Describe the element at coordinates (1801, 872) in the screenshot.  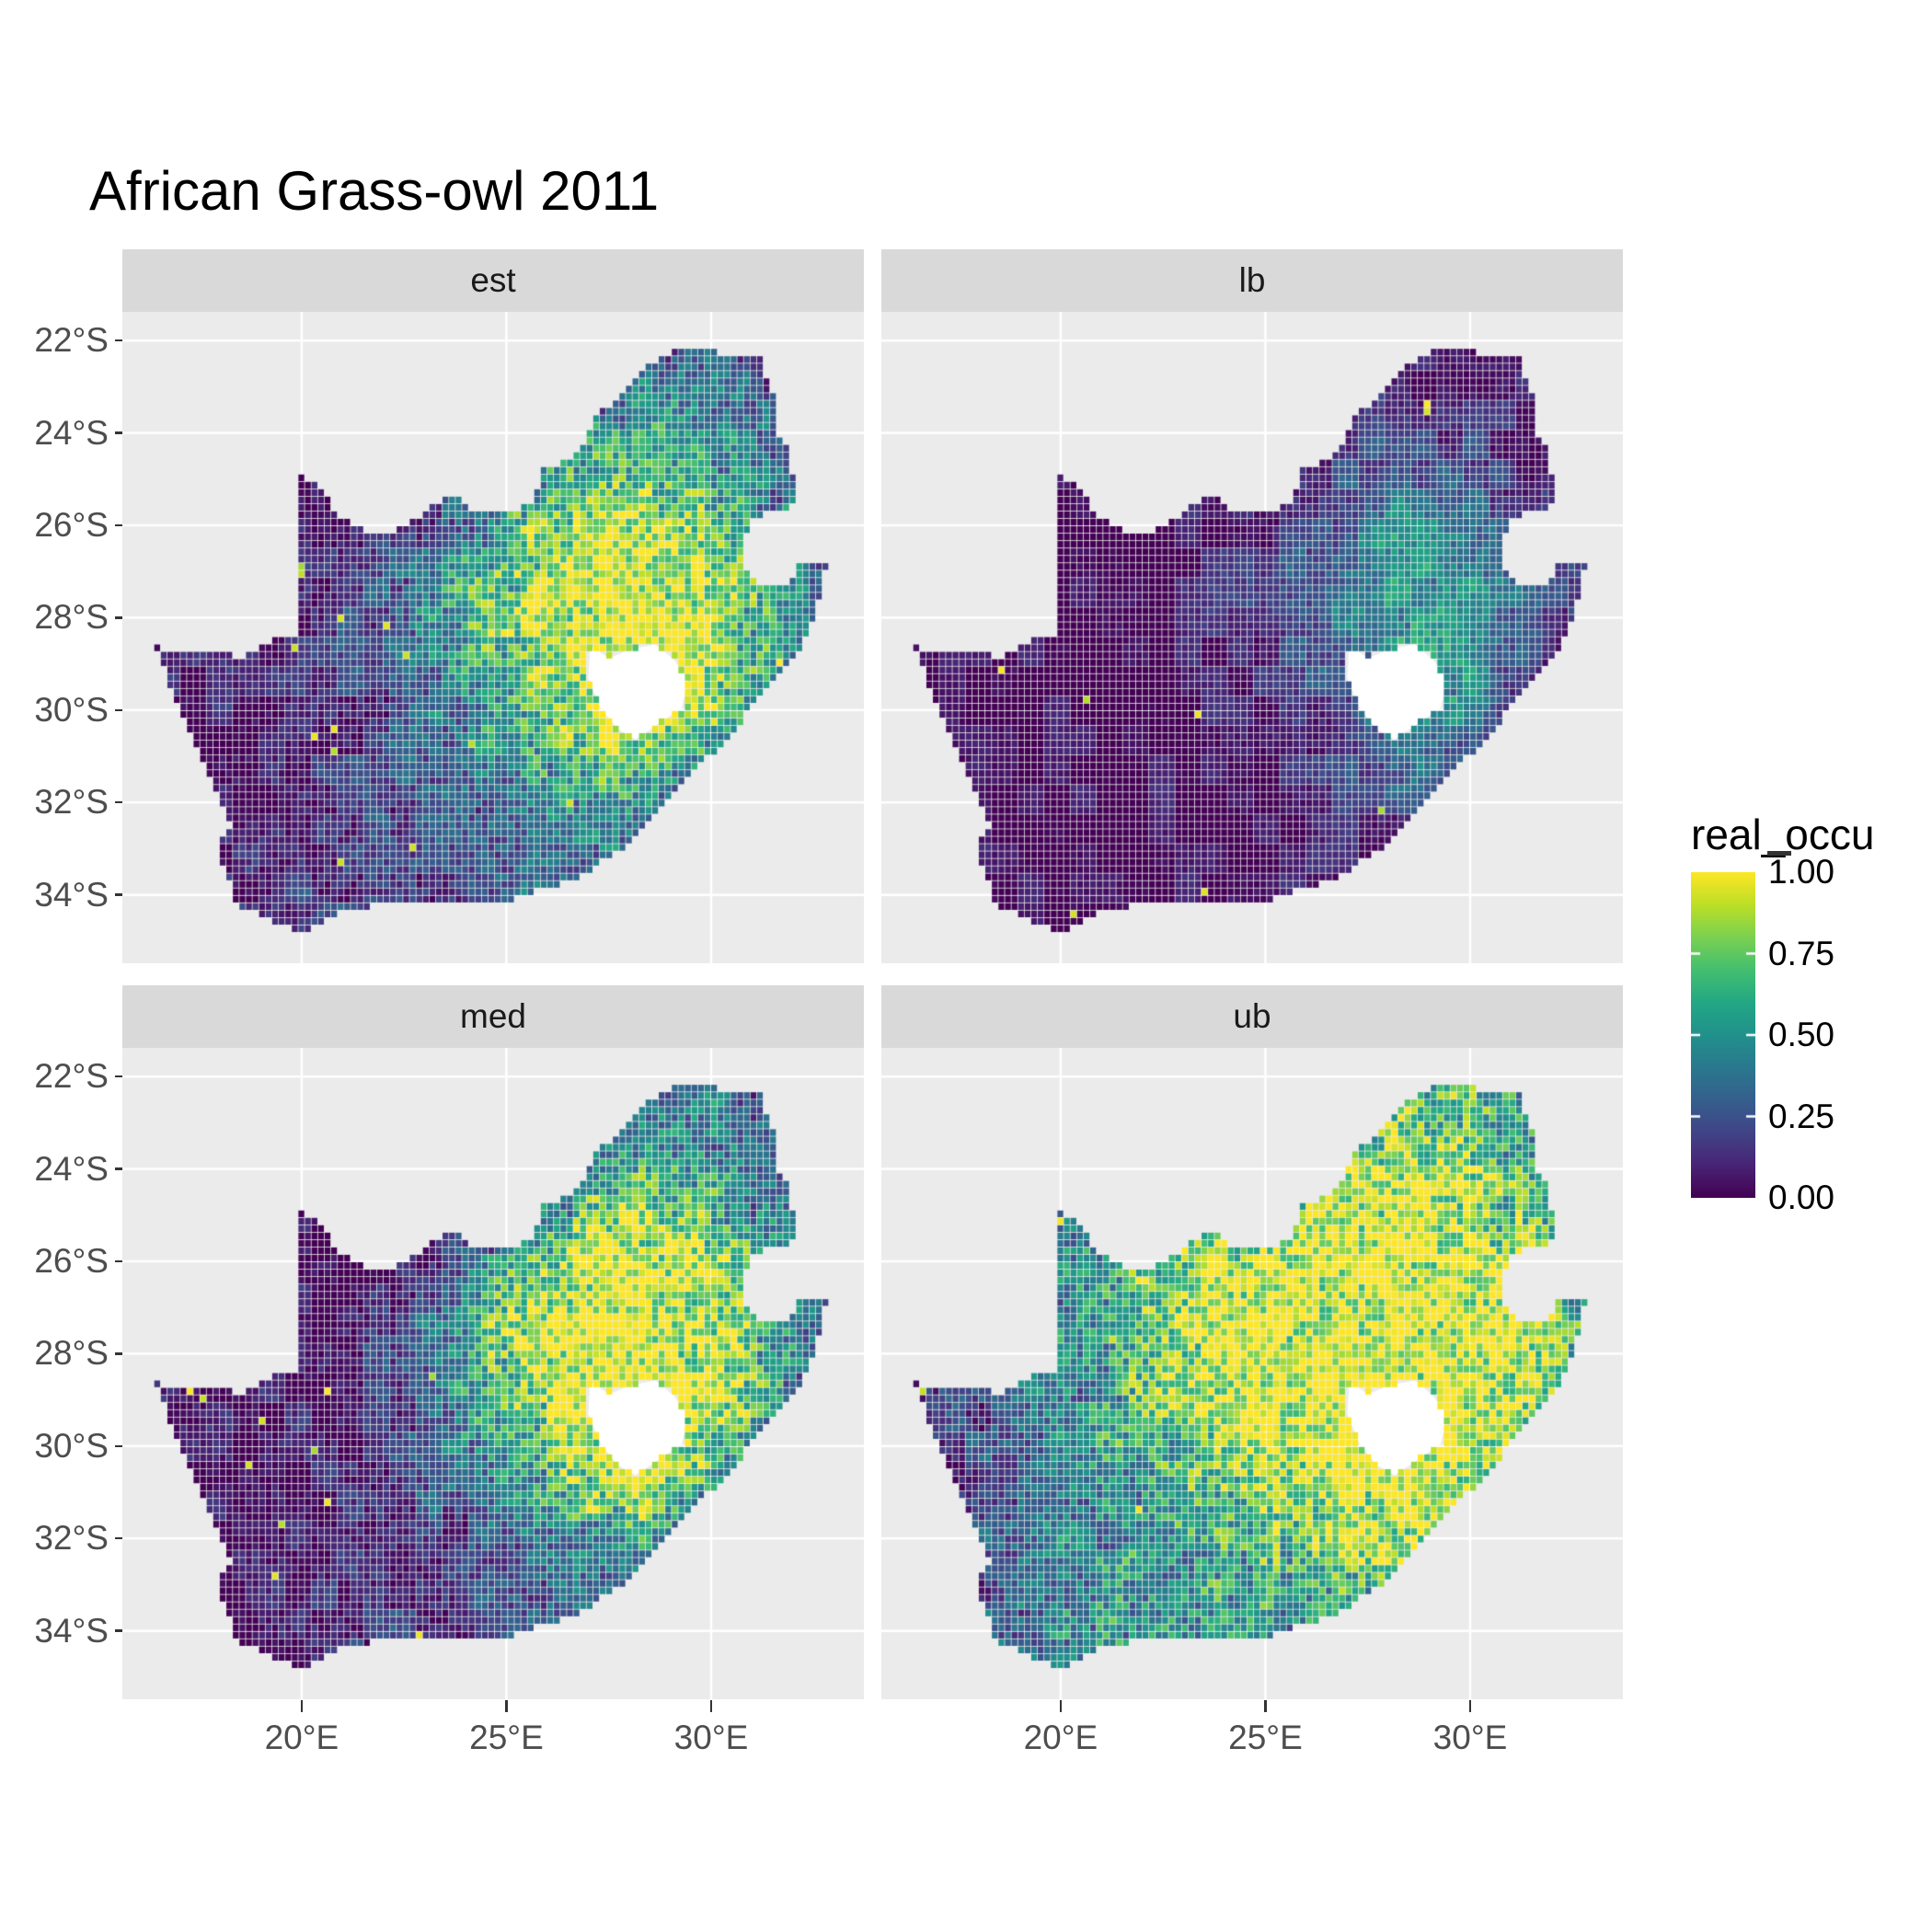
I see `legend-tick-label: 1.00` at that location.